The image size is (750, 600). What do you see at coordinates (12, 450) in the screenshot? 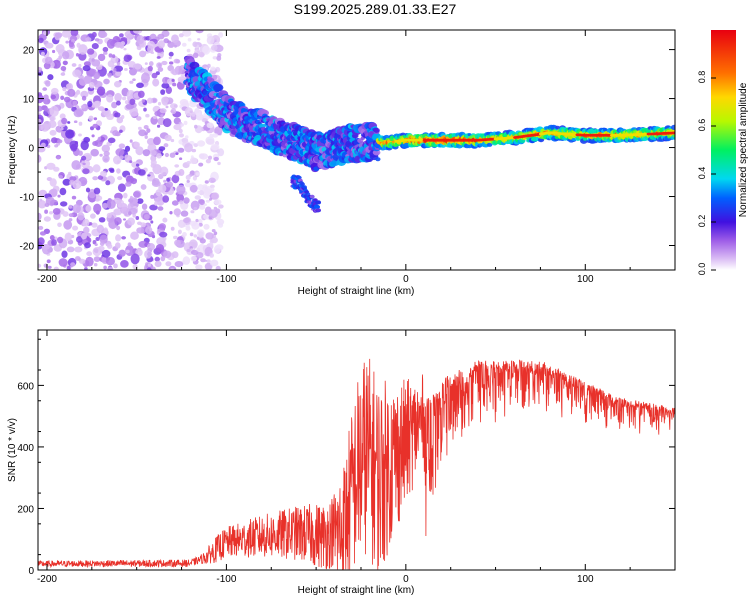
I see `snr-ylabel: SNR (10 * v/v)` at bounding box center [12, 450].